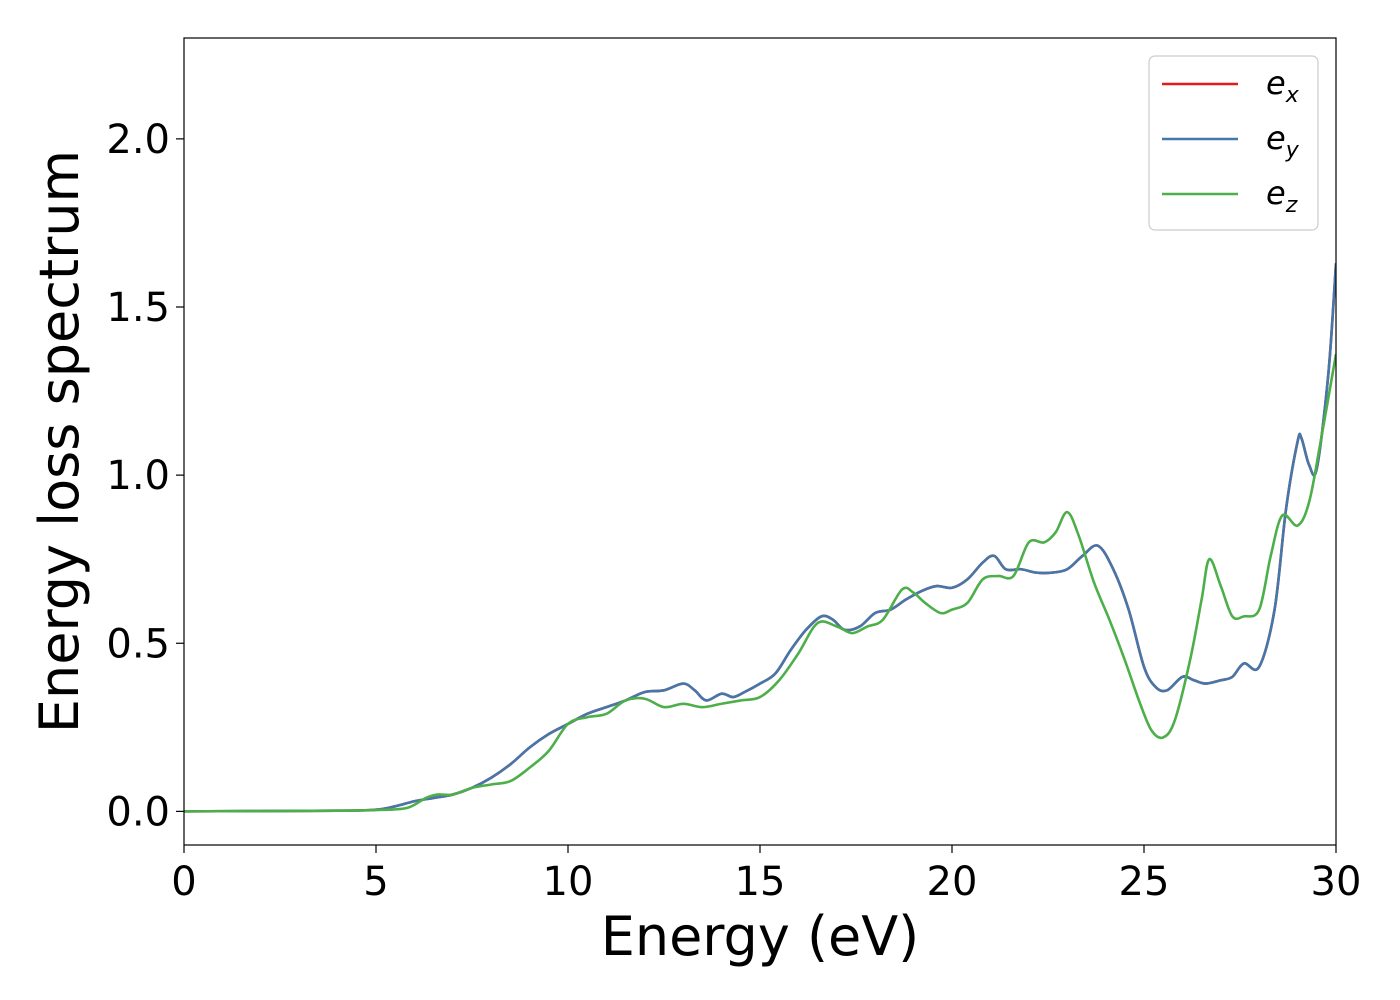 This screenshot has height=1000, width=1400. What do you see at coordinates (1283, 141) in the screenshot?
I see `legend-label-y: ey` at bounding box center [1283, 141].